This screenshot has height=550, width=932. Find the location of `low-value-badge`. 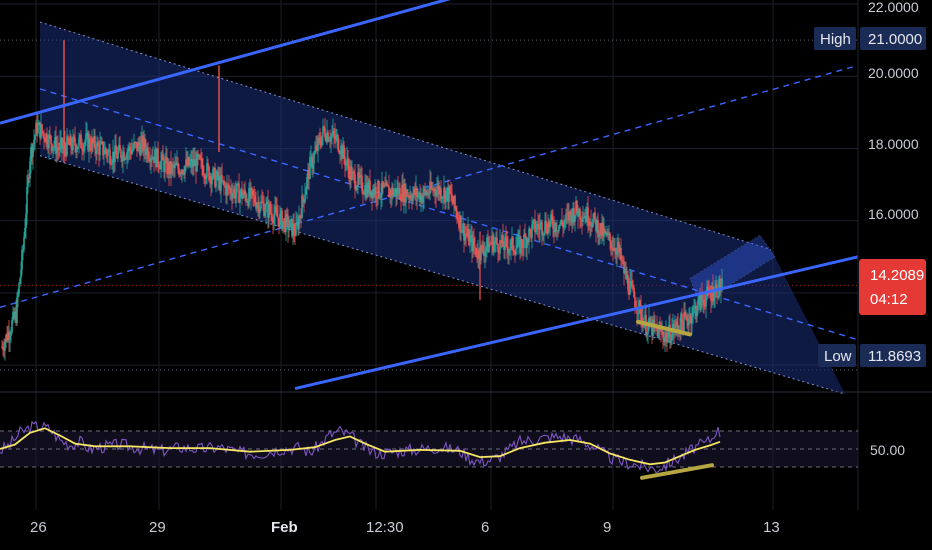

low-value-badge is located at coordinates (893, 355).